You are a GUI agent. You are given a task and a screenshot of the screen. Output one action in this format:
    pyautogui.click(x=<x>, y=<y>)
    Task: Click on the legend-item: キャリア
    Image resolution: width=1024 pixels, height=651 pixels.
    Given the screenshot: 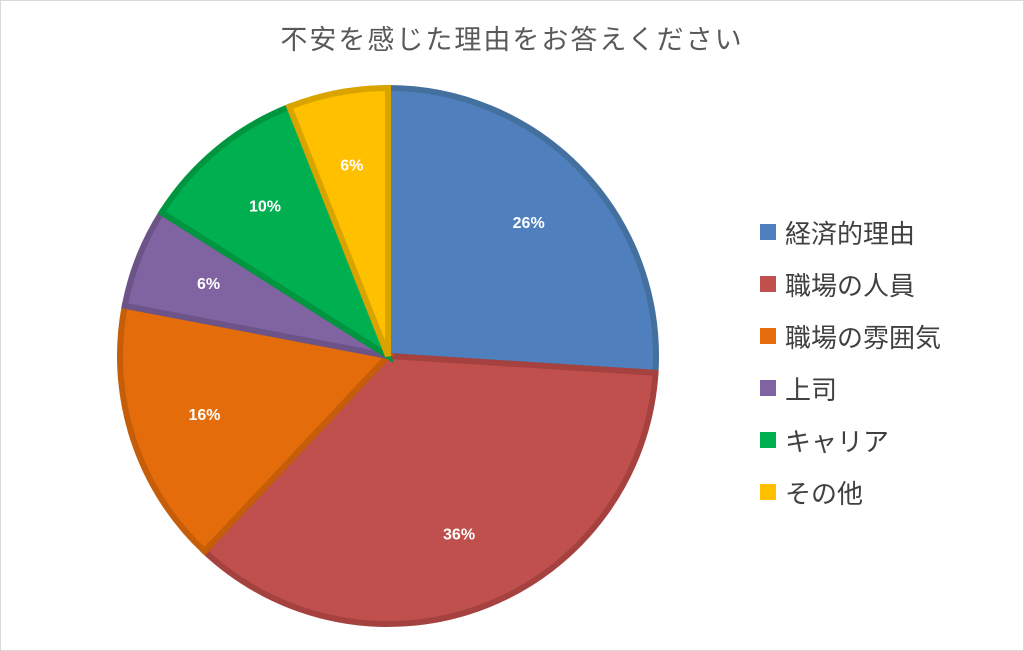 What is the action you would take?
    pyautogui.click(x=890, y=440)
    